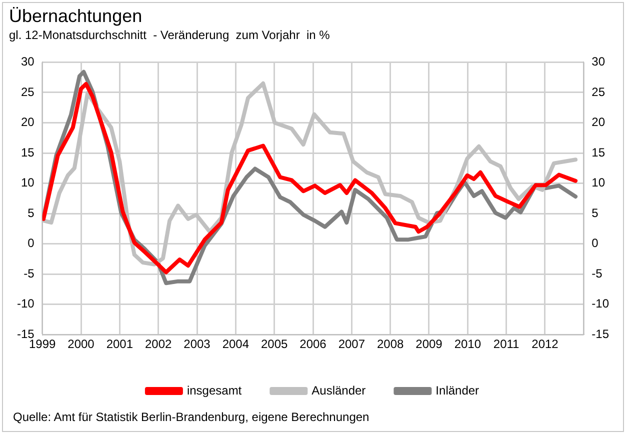 The image size is (626, 434). Describe the element at coordinates (236, 344) in the screenshot. I see `x-tick-label: 2004` at that location.